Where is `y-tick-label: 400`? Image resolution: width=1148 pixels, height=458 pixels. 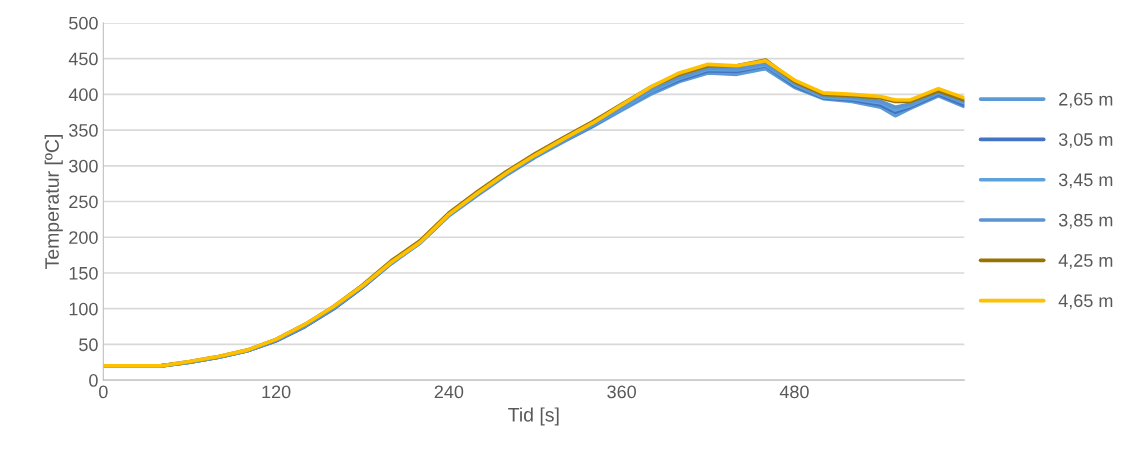 y-tick-label: 400 is located at coordinates (83, 95).